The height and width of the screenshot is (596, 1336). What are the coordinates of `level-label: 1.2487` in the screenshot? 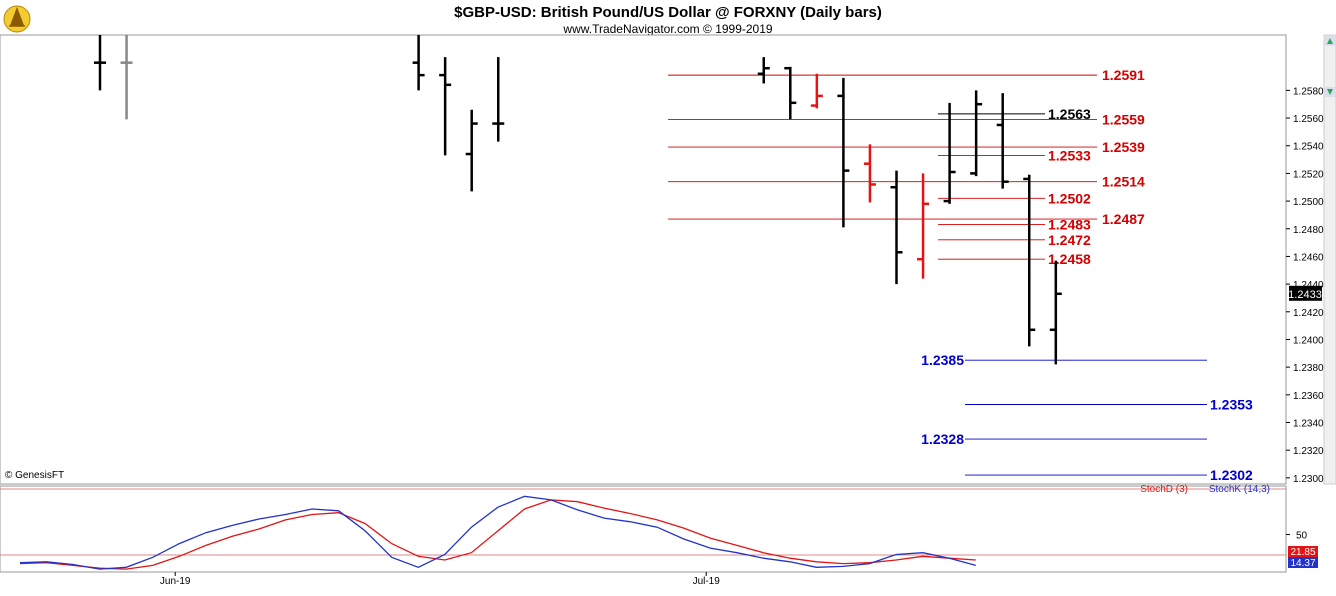 It's located at (1123, 219).